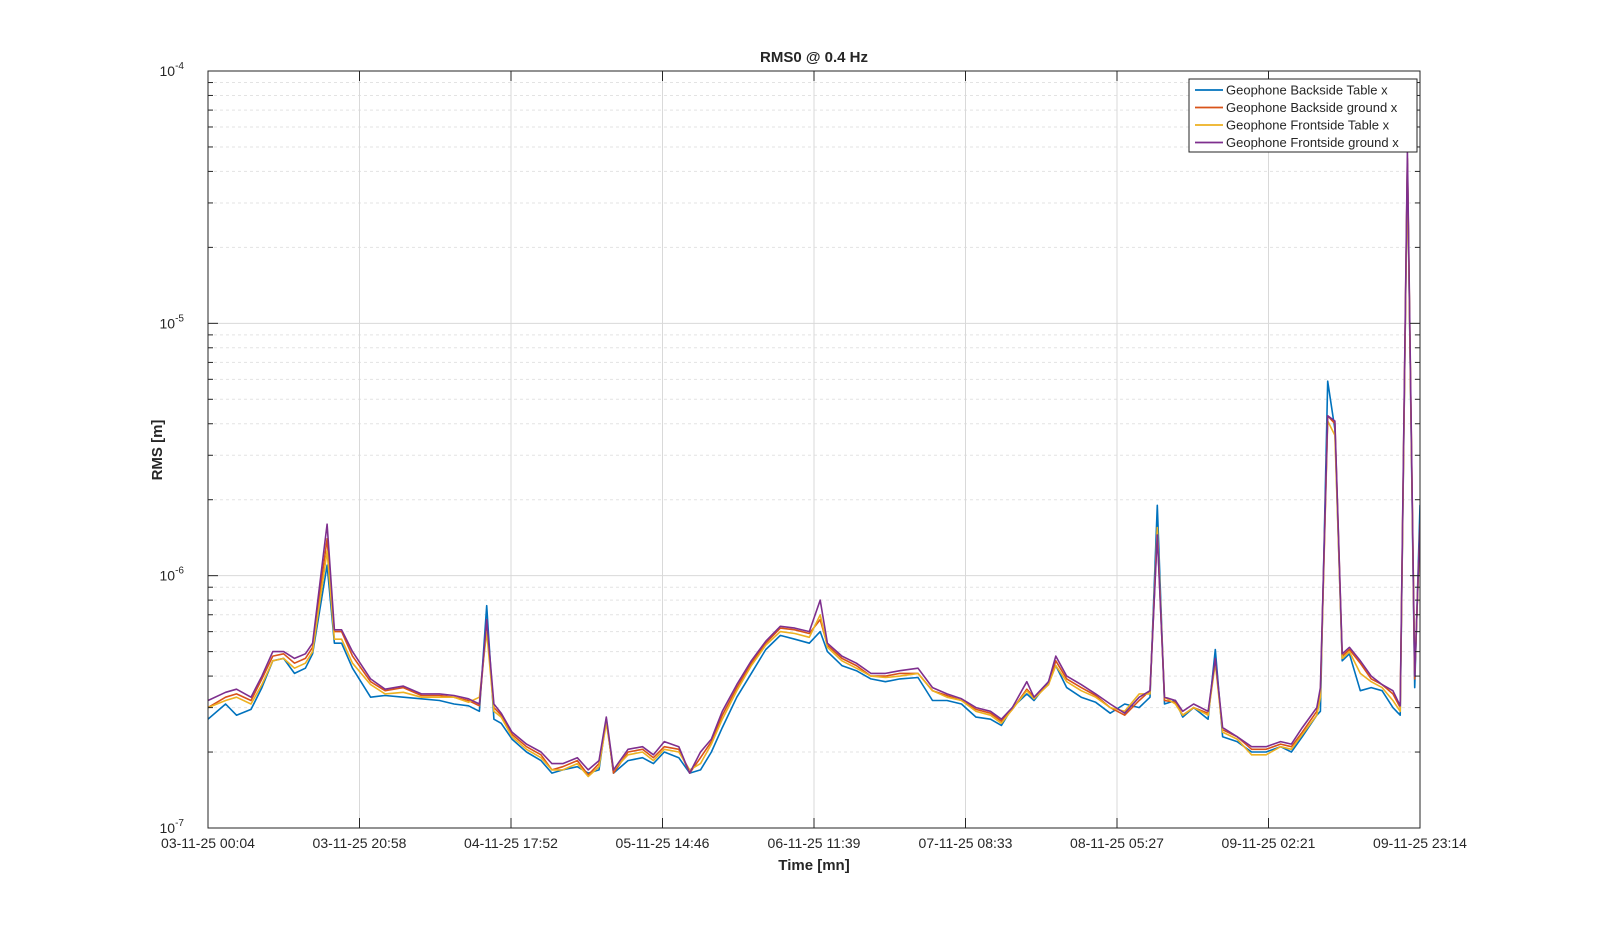 This screenshot has height=948, width=1600. I want to click on chart-title: RMS0 @ 0.4 Hz, so click(814, 57).